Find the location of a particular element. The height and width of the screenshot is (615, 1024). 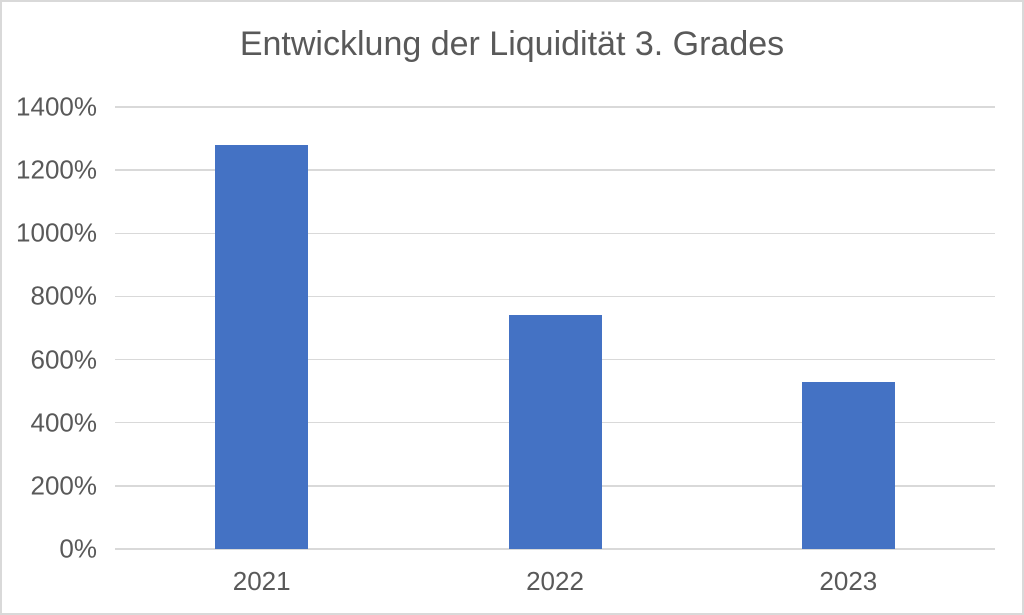

x-axis: 2021 2022 2023 is located at coordinates (555, 582).